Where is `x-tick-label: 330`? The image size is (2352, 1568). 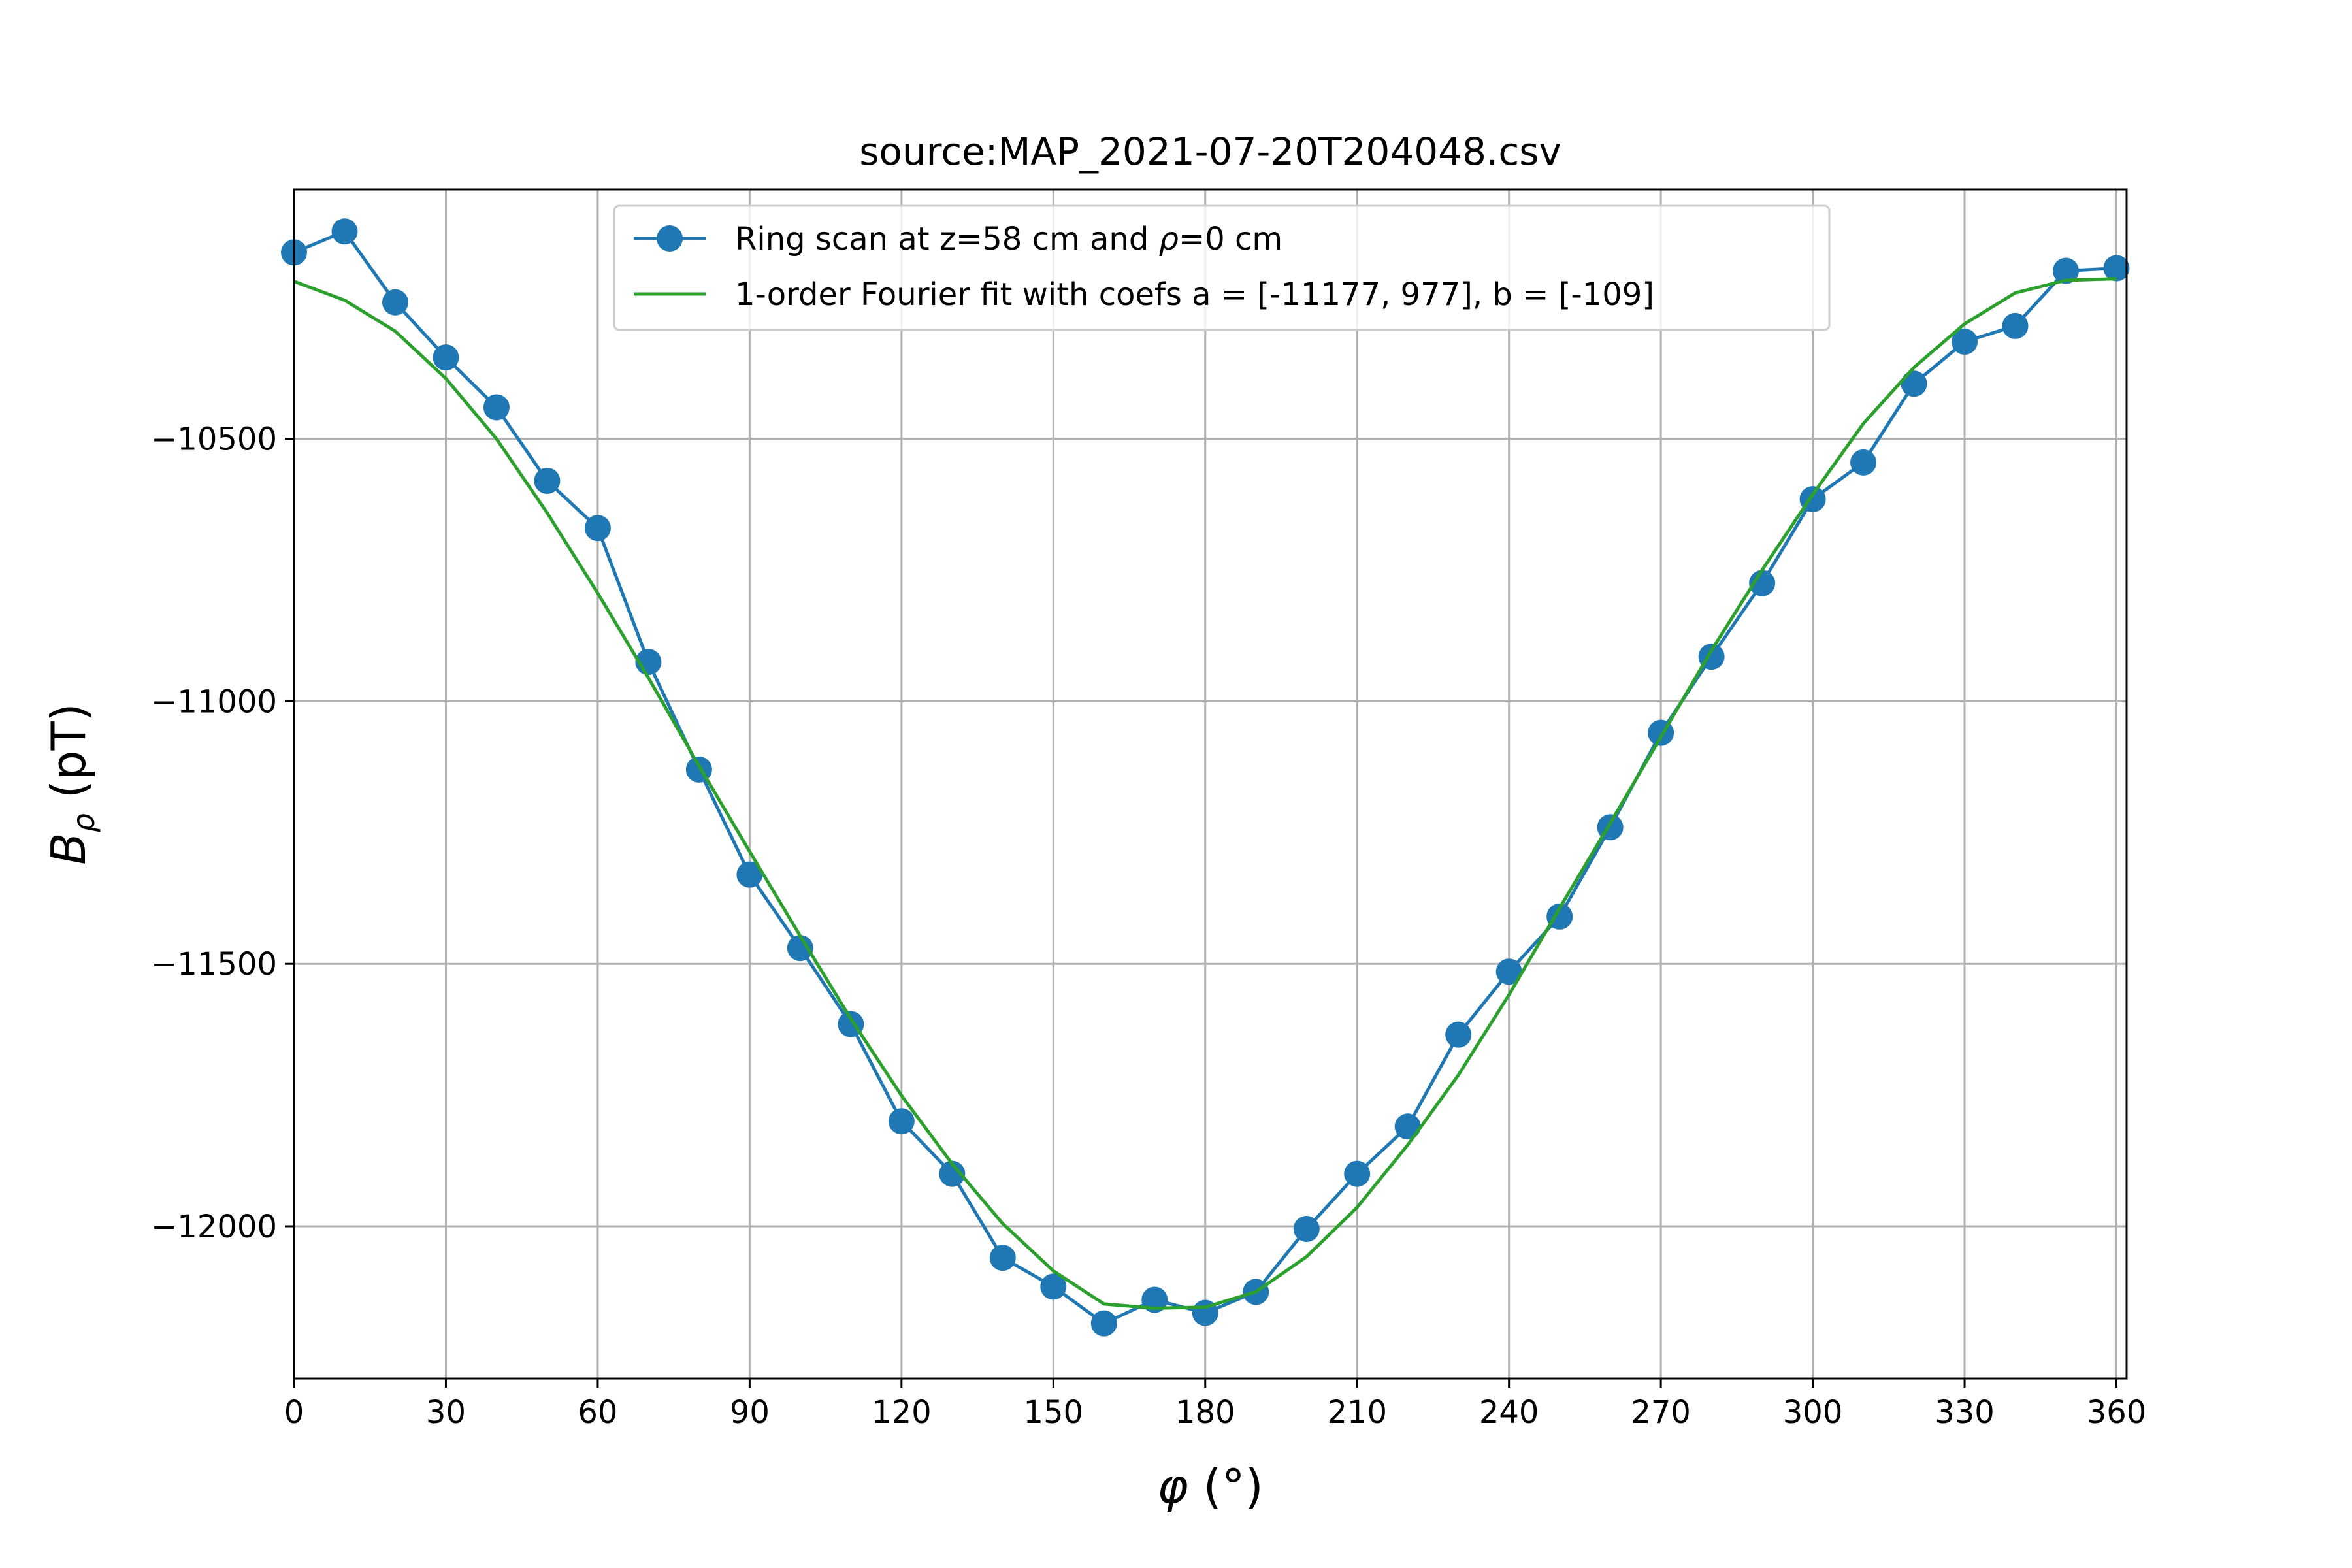 x-tick-label: 330 is located at coordinates (1965, 1412).